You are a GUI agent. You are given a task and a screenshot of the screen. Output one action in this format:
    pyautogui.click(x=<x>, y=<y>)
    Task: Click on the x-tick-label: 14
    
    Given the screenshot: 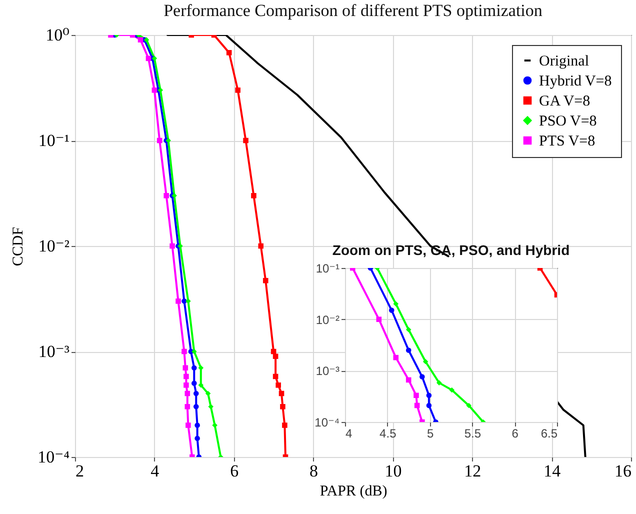 What is the action you would take?
    pyautogui.click(x=553, y=471)
    